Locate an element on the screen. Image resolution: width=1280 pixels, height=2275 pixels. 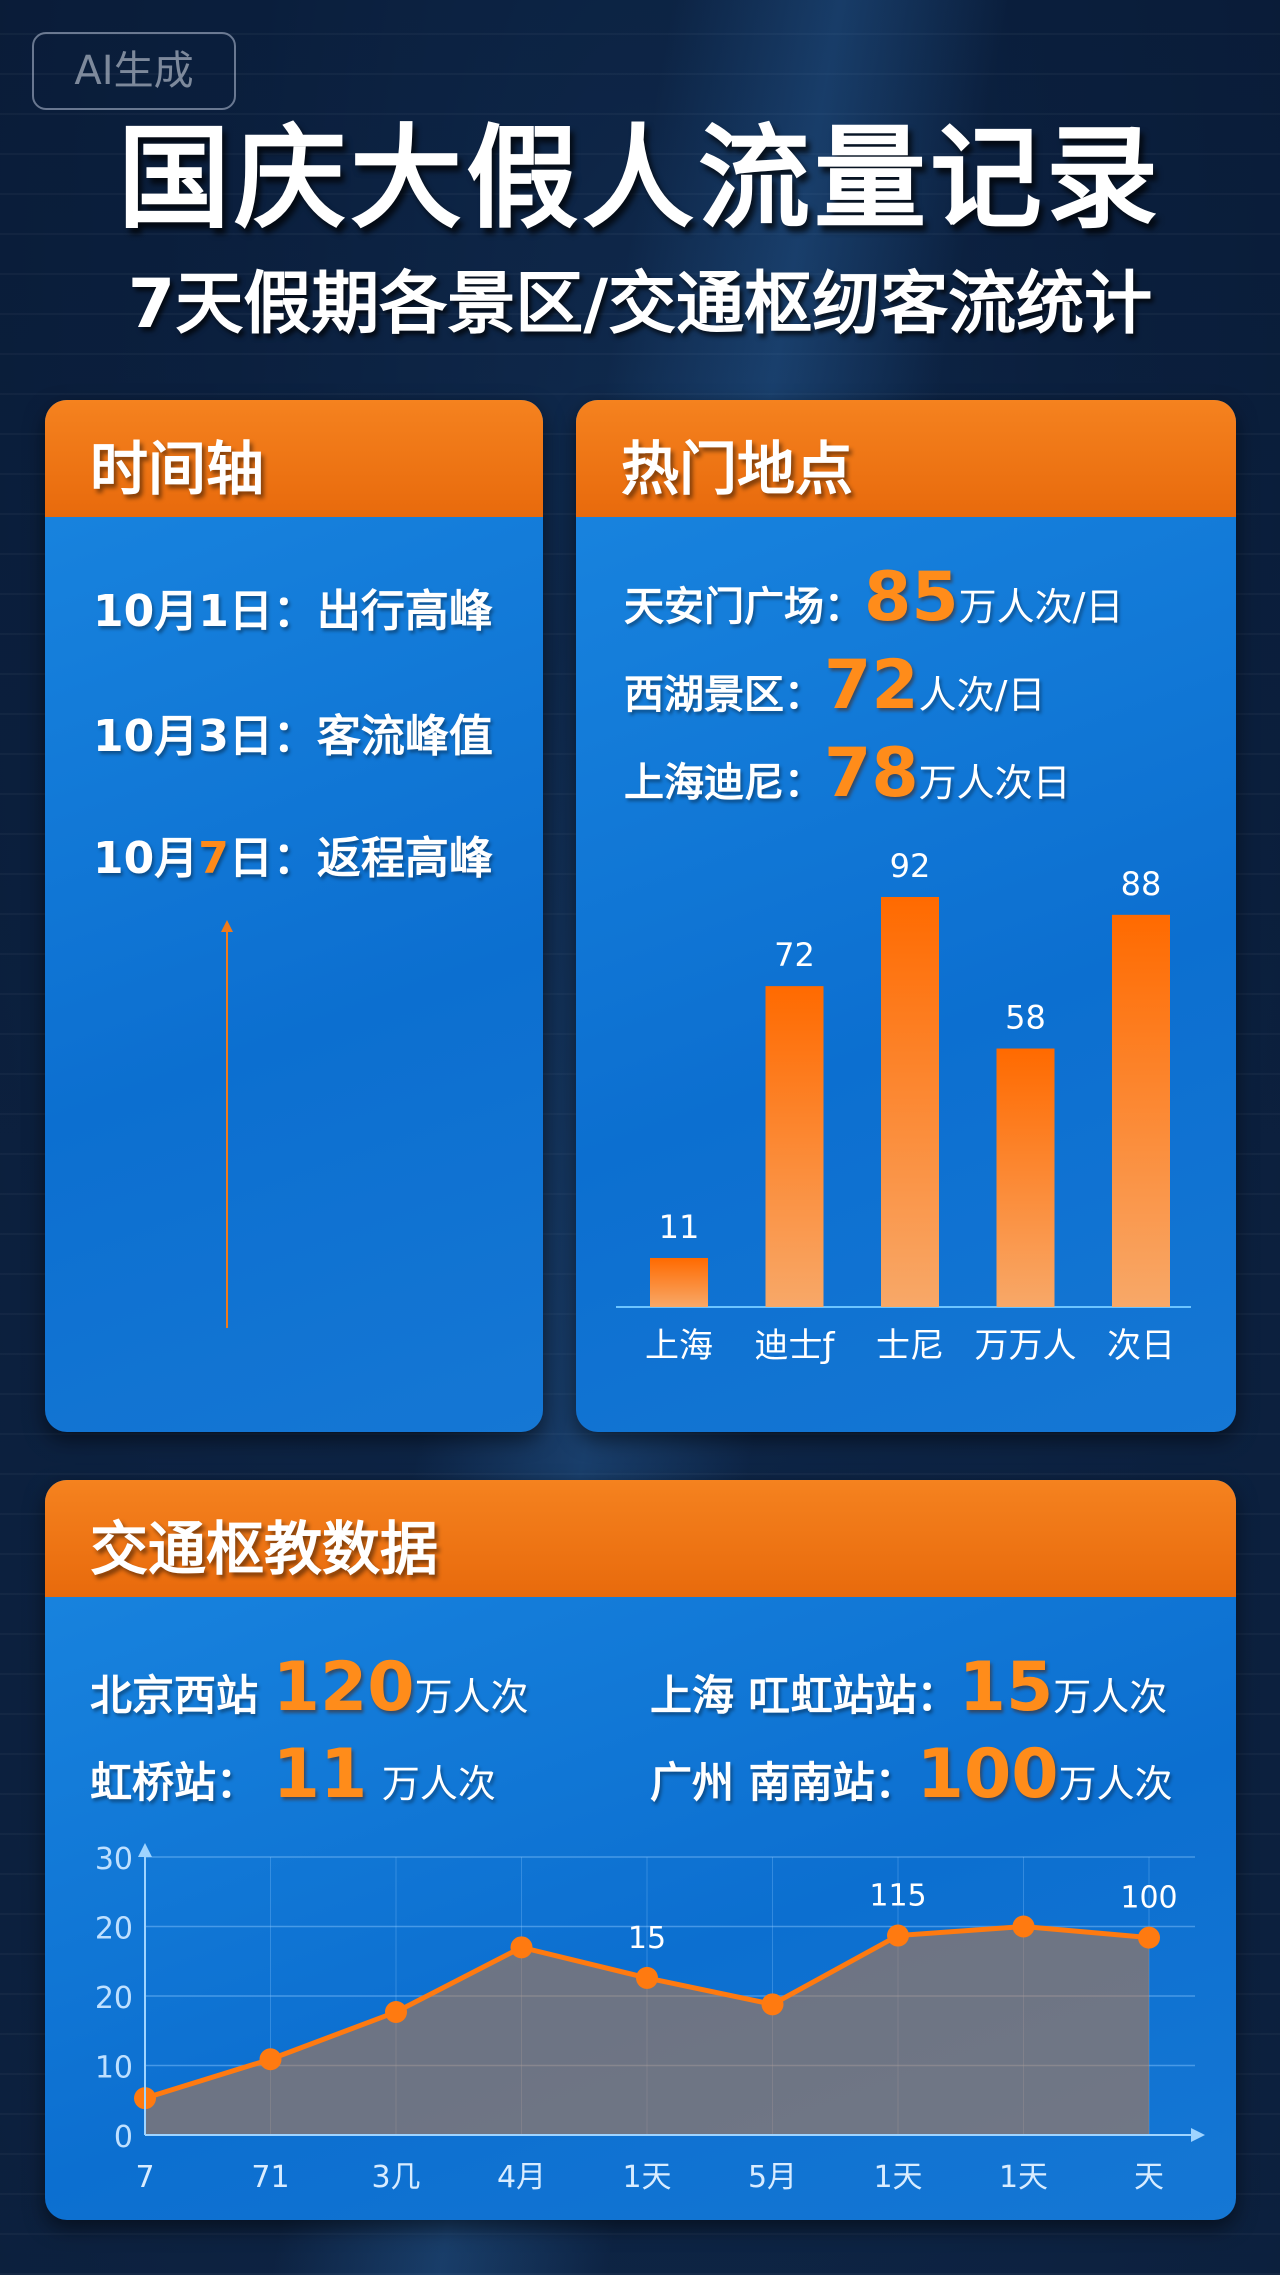
data-annotation: 15 is located at coordinates (647, 1938).